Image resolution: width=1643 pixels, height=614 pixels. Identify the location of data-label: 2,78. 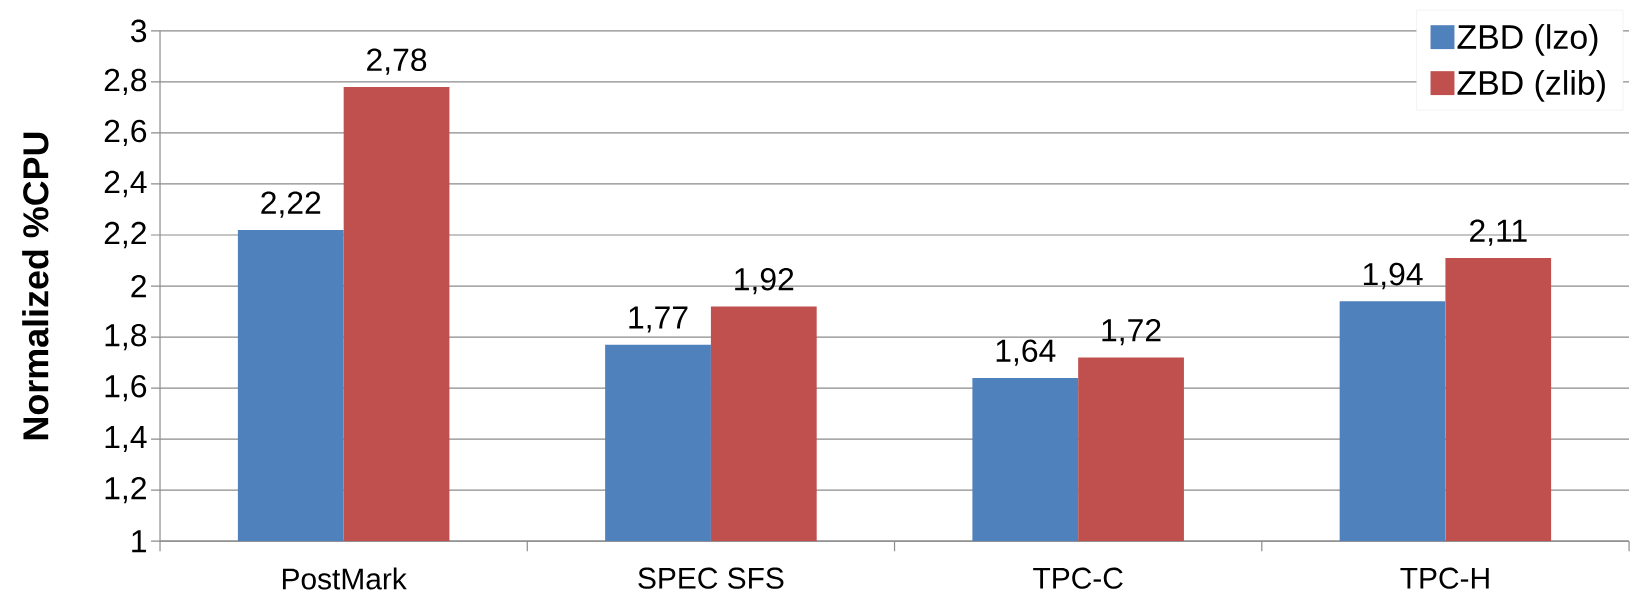
(397, 61).